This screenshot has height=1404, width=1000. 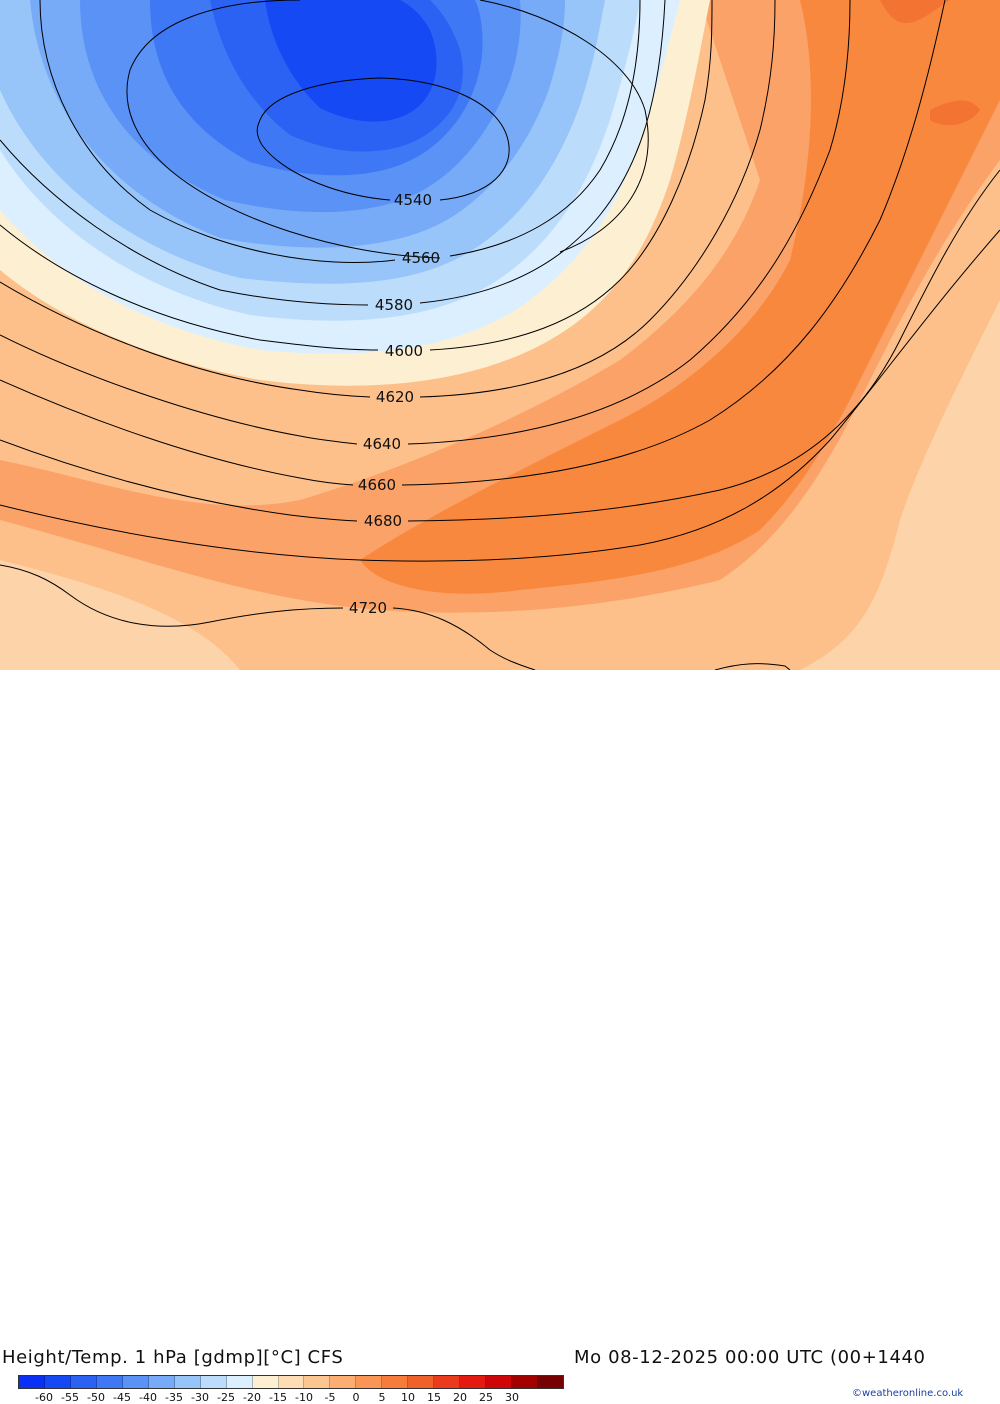 What do you see at coordinates (486, 1397) in the screenshot?
I see `legend-tick-label: 25` at bounding box center [486, 1397].